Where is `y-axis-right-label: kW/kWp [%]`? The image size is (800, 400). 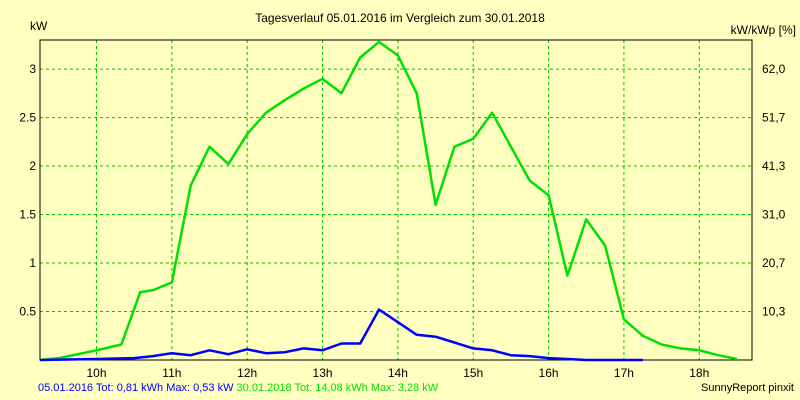
y-axis-right-label: kW/kWp [%] is located at coordinates (763, 30).